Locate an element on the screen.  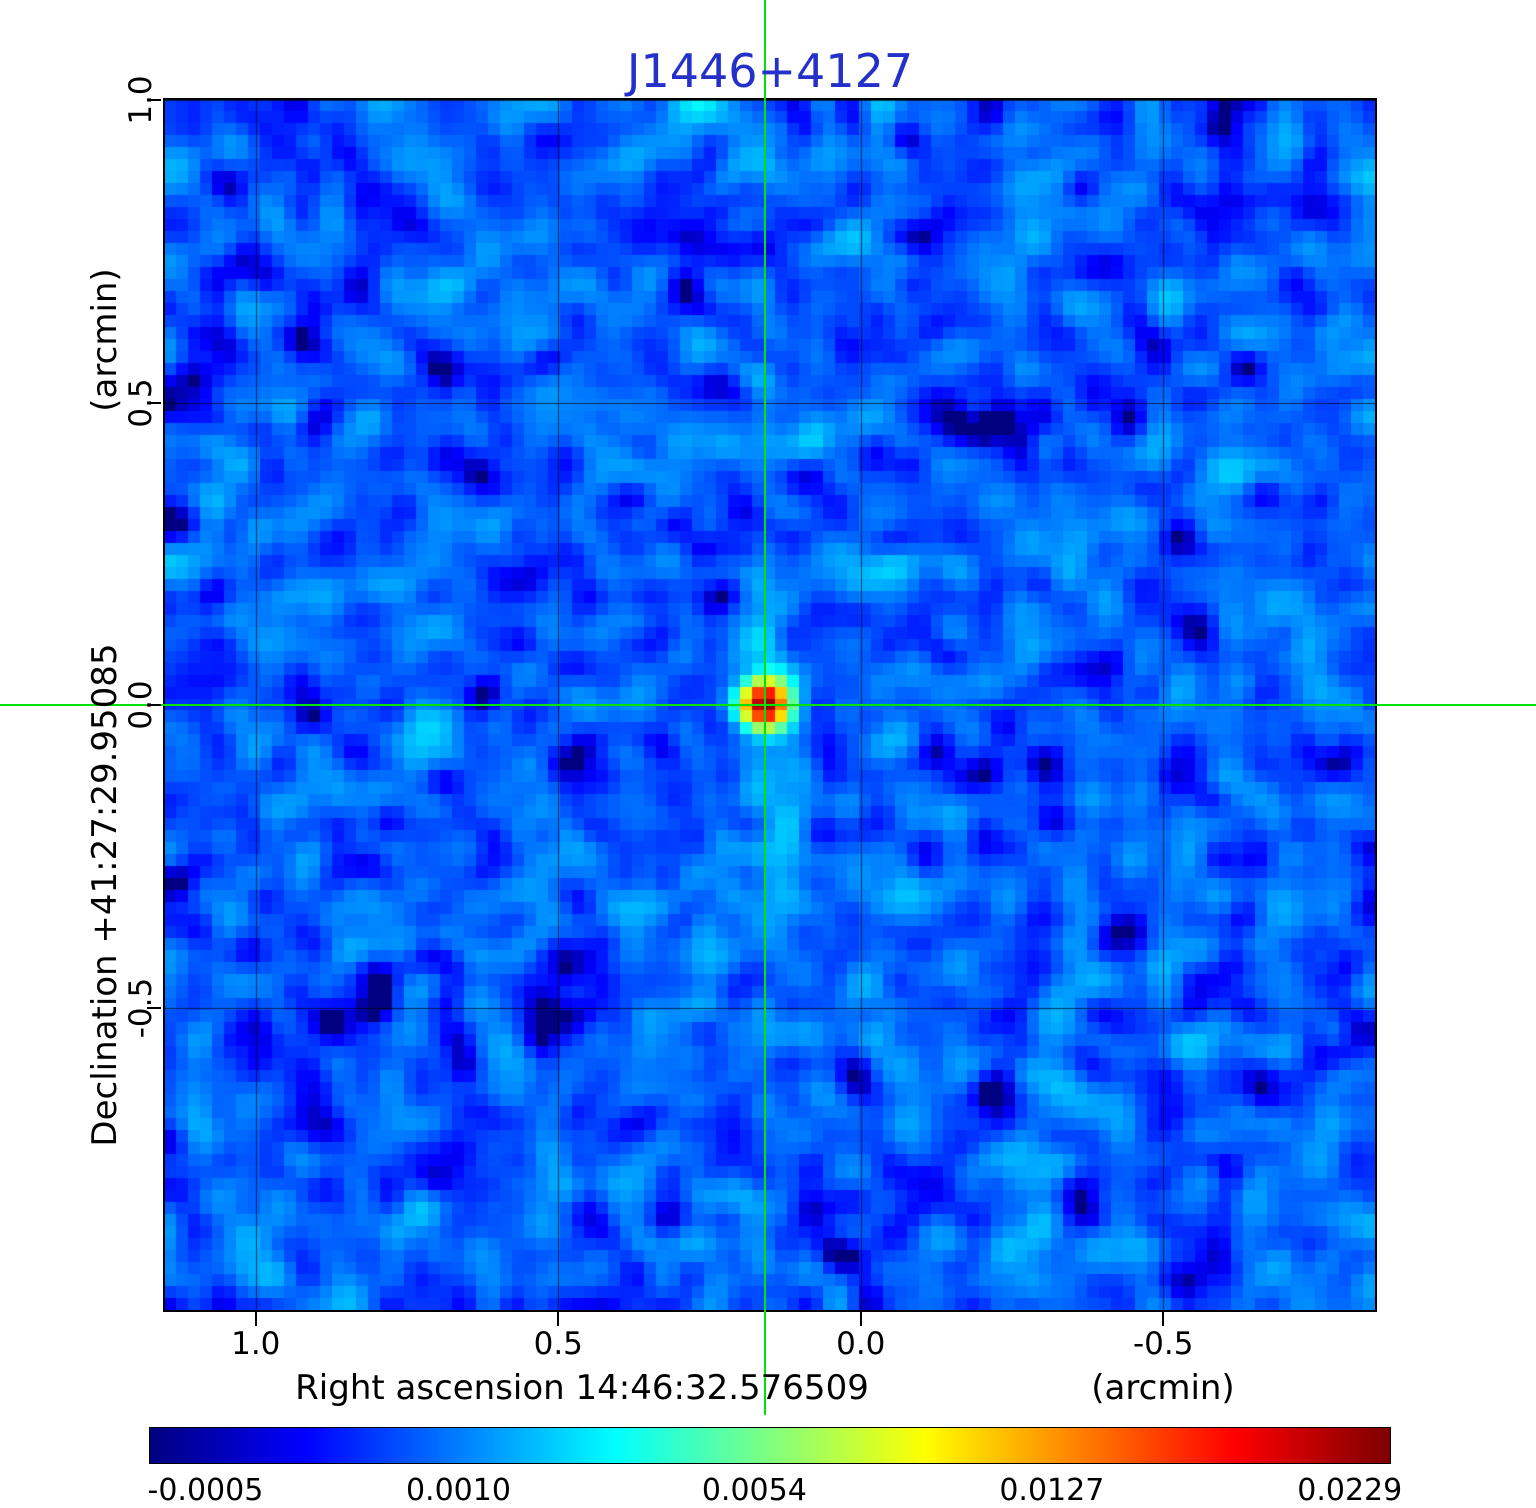
colorbar-label-1: 0.0010 is located at coordinates (458, 1490).